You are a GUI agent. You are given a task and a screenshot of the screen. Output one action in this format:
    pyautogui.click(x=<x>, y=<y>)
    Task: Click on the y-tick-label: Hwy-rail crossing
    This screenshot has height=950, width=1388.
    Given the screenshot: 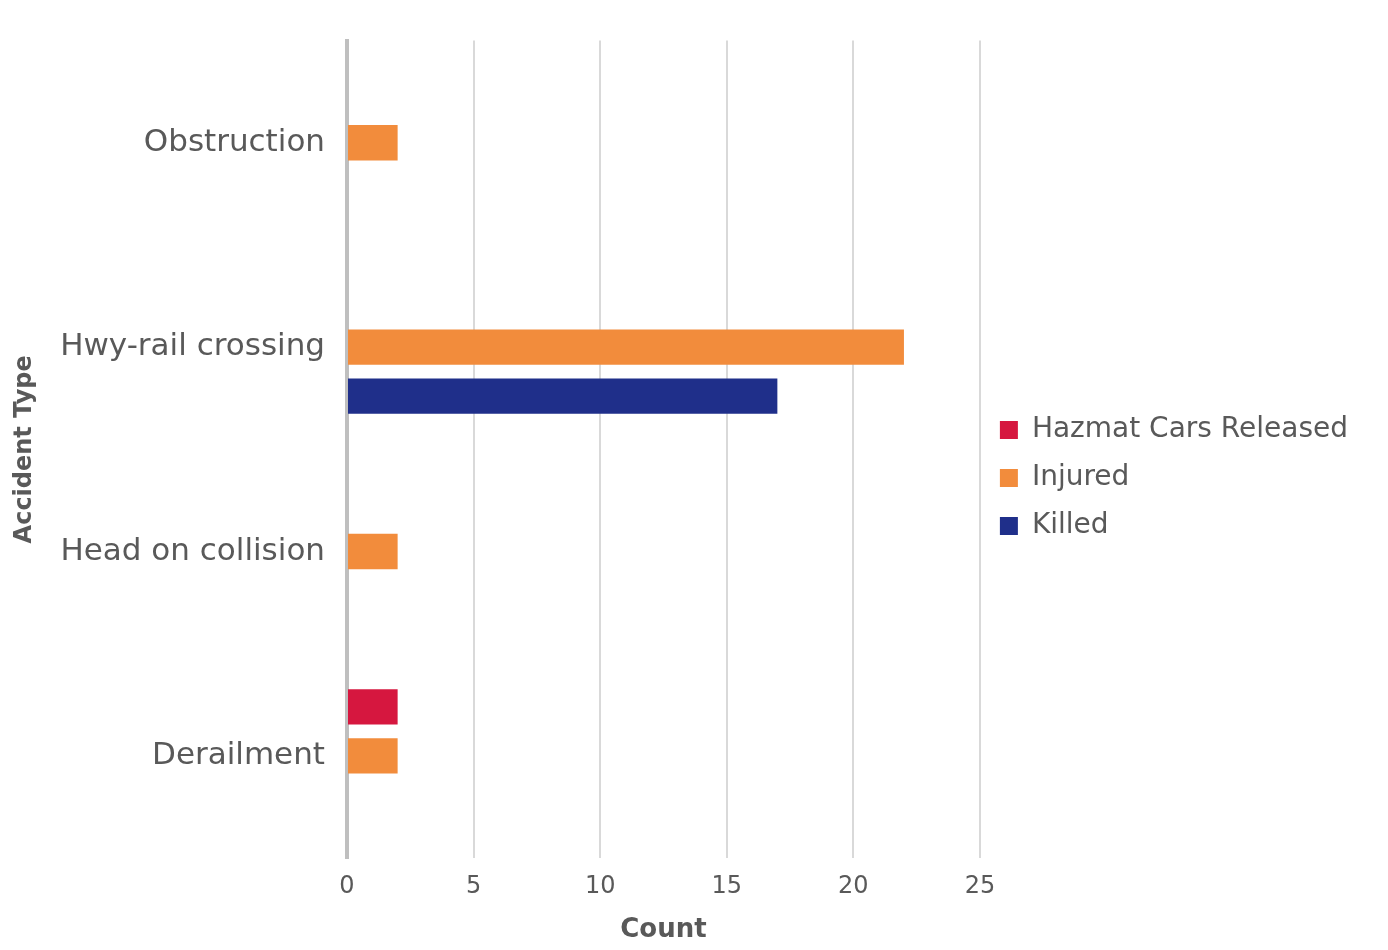 What is the action you would take?
    pyautogui.click(x=192, y=344)
    